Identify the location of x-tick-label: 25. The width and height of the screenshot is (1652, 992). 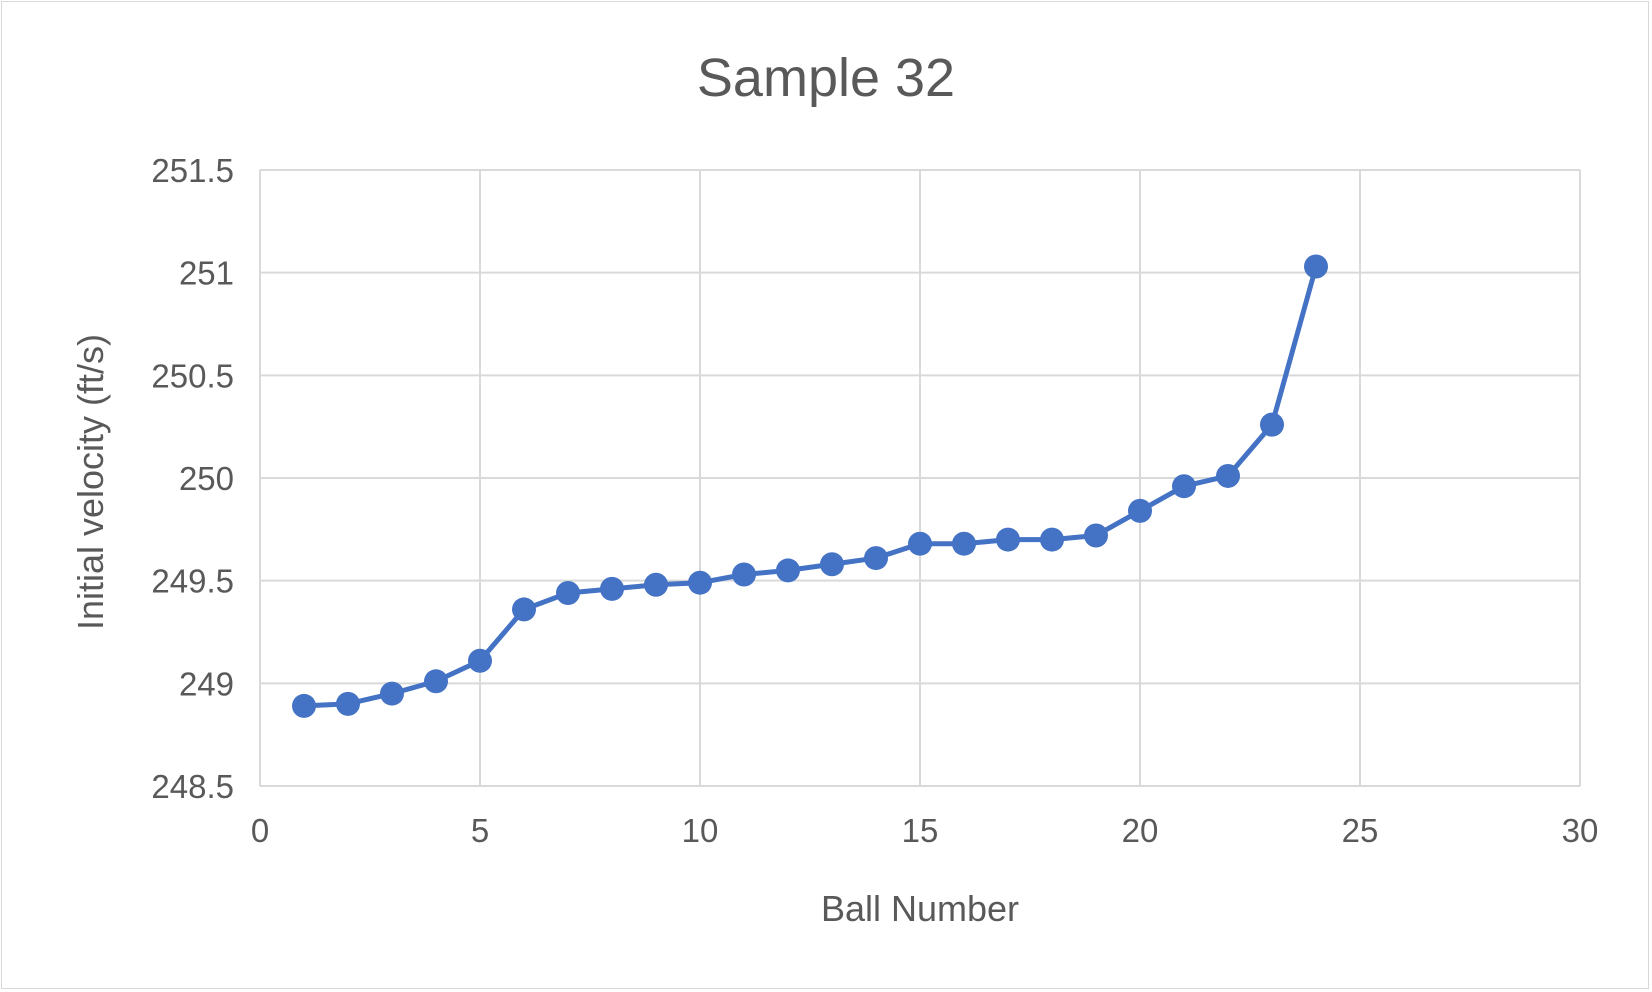
(1360, 830).